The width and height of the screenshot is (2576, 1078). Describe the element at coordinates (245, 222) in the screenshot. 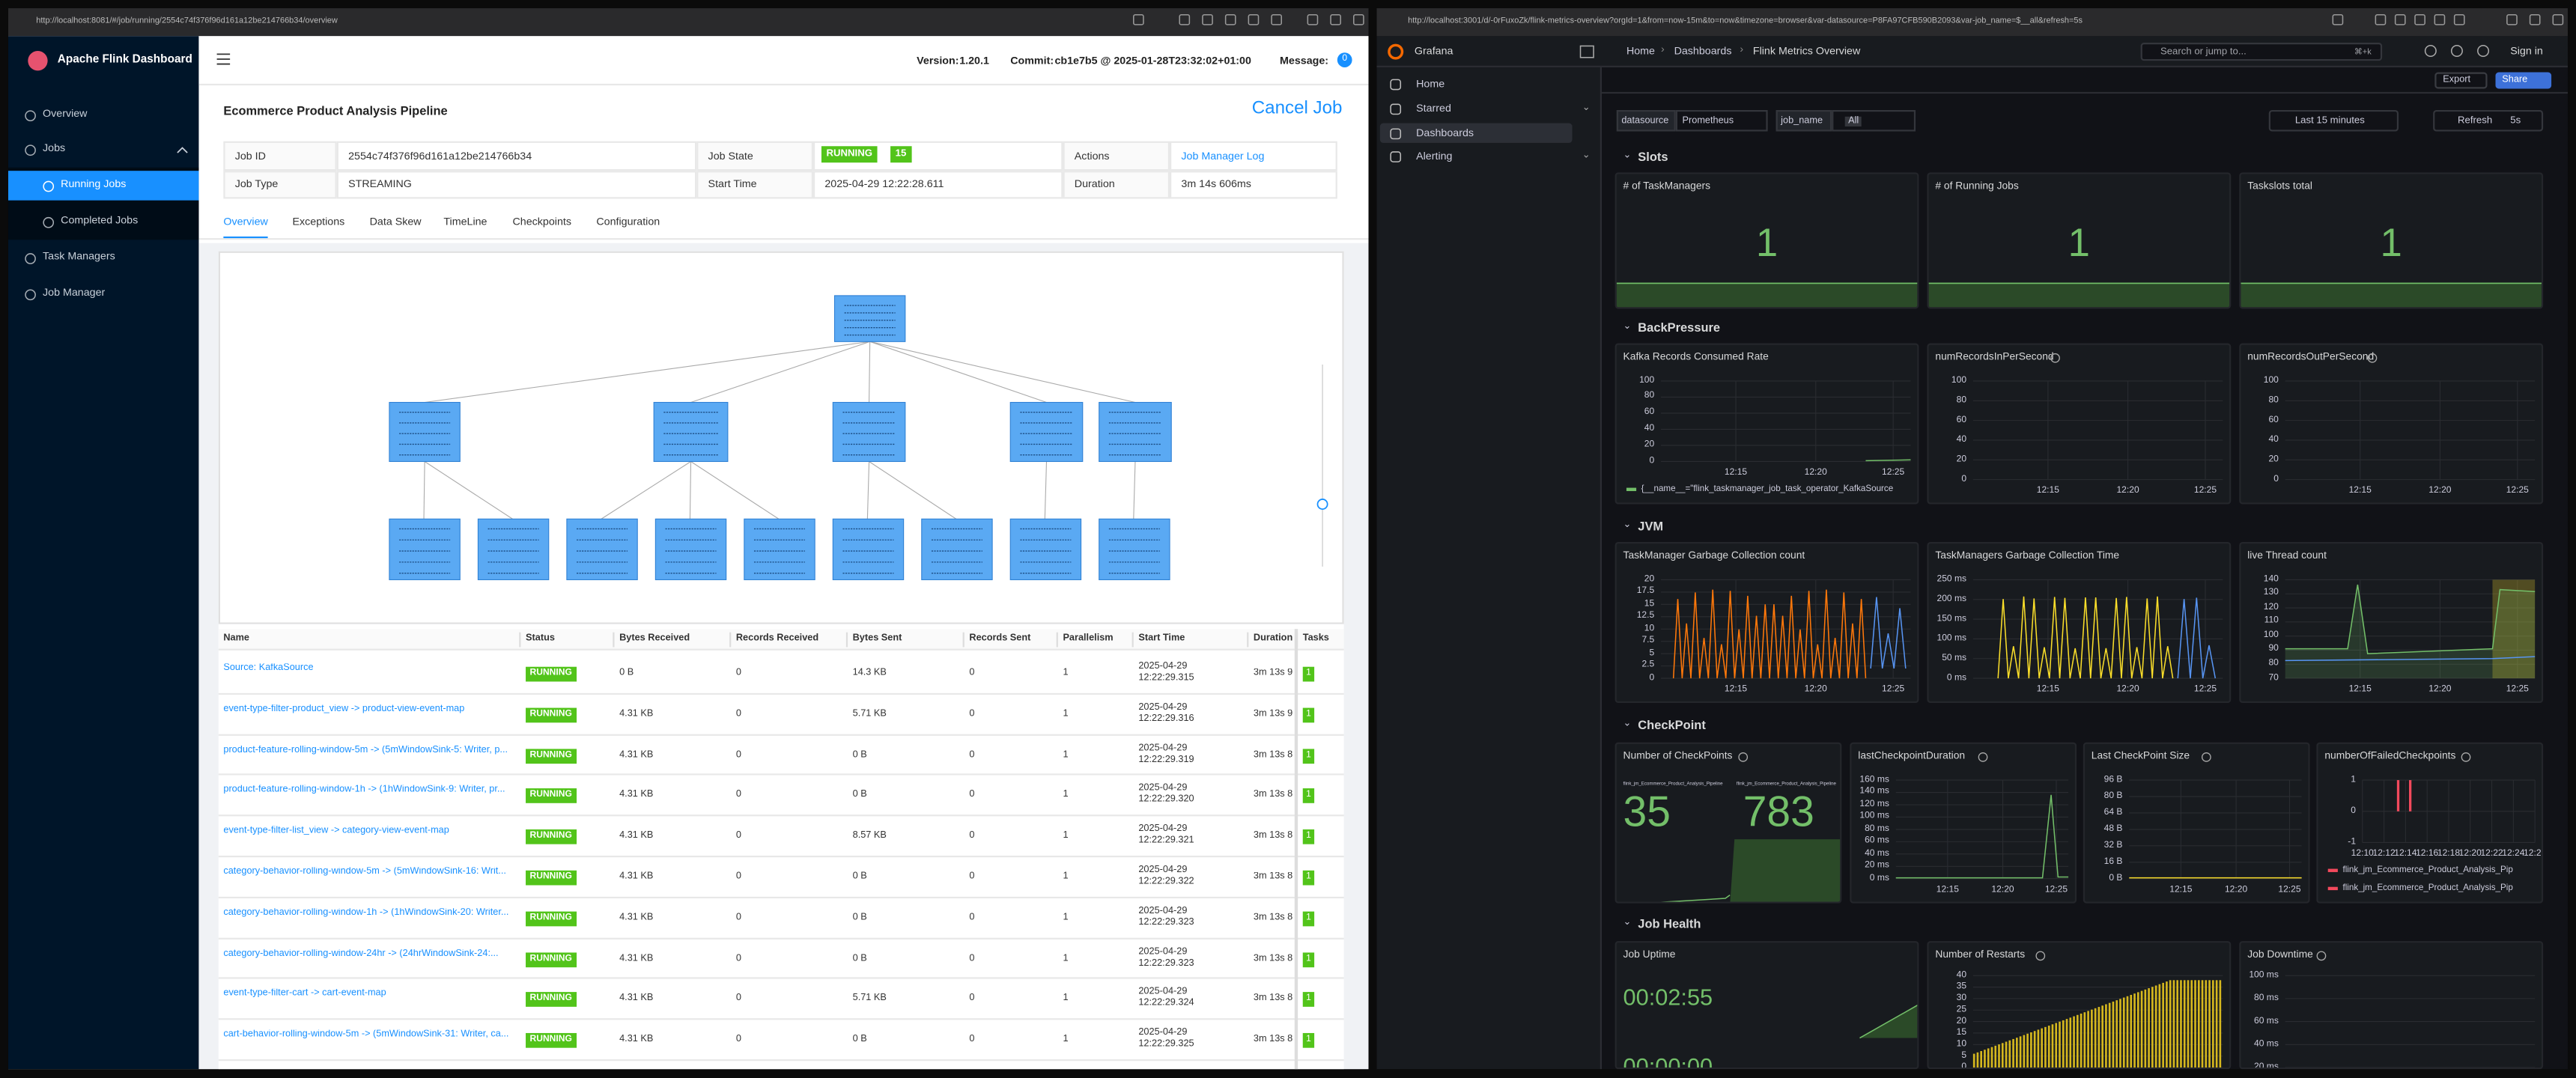

I see `tab: Overview` at that location.